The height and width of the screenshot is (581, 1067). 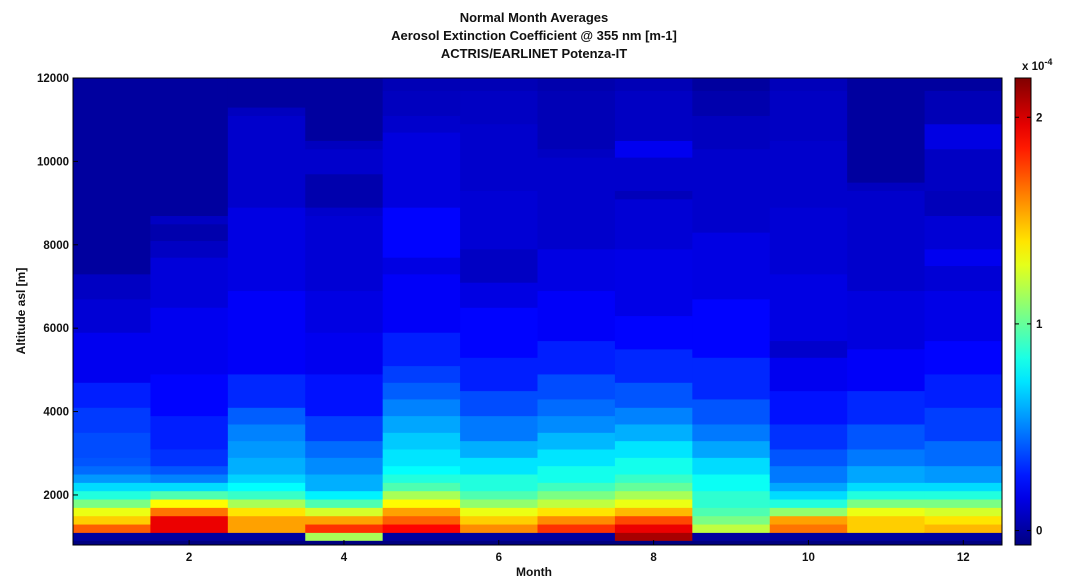 What do you see at coordinates (56, 496) in the screenshot?
I see `y-tick-label: 2000` at bounding box center [56, 496].